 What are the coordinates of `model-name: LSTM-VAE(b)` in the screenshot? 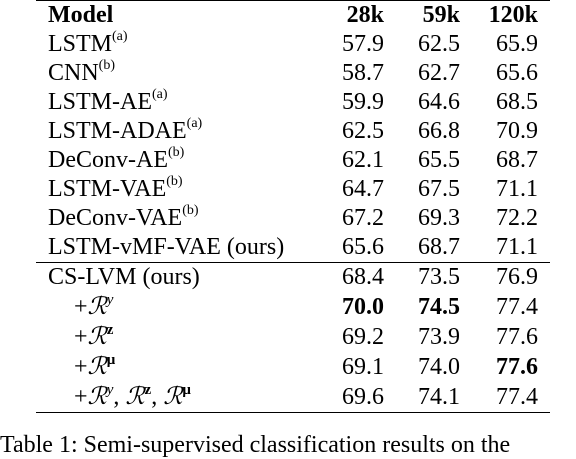 It's located at (115, 188).